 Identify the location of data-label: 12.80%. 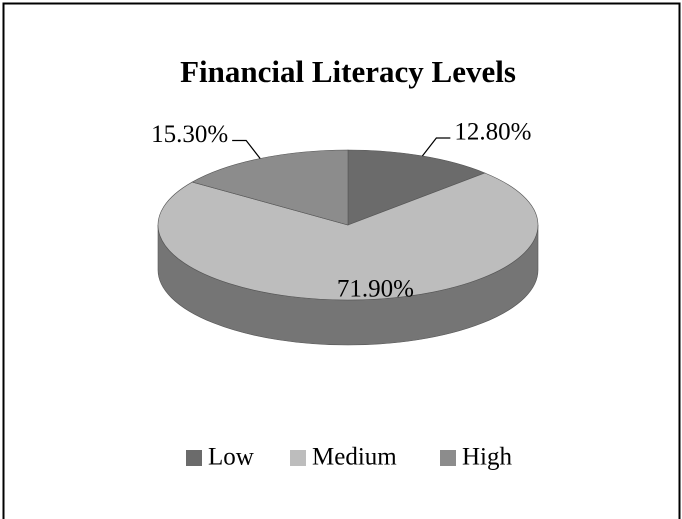
(492, 132).